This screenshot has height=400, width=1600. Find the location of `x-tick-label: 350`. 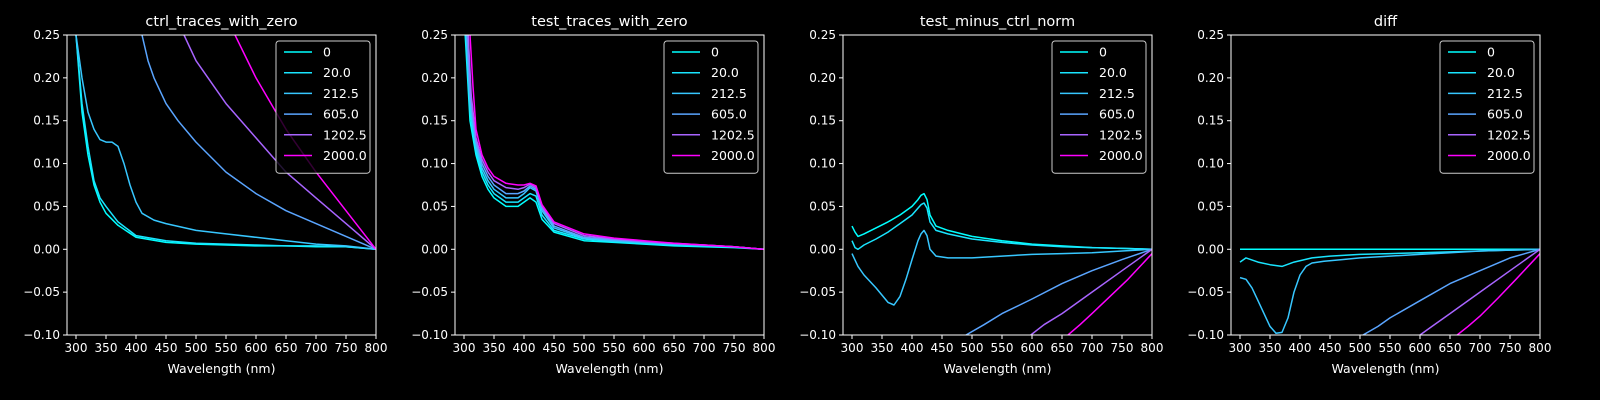

x-tick-label: 350 is located at coordinates (494, 348).